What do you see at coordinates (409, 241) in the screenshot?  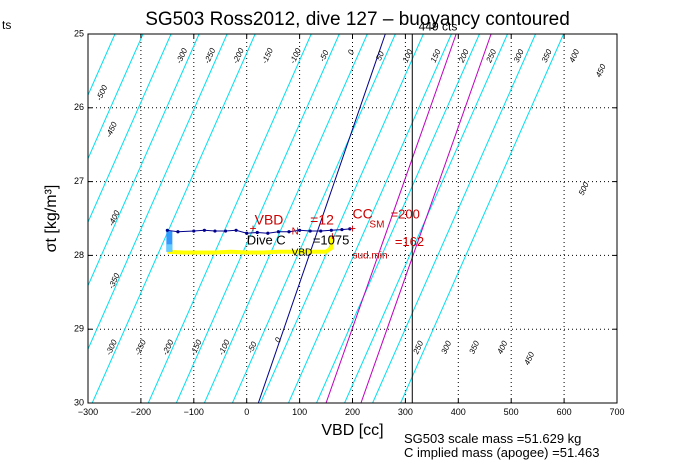 I see `chart-annotation: =162` at bounding box center [409, 241].